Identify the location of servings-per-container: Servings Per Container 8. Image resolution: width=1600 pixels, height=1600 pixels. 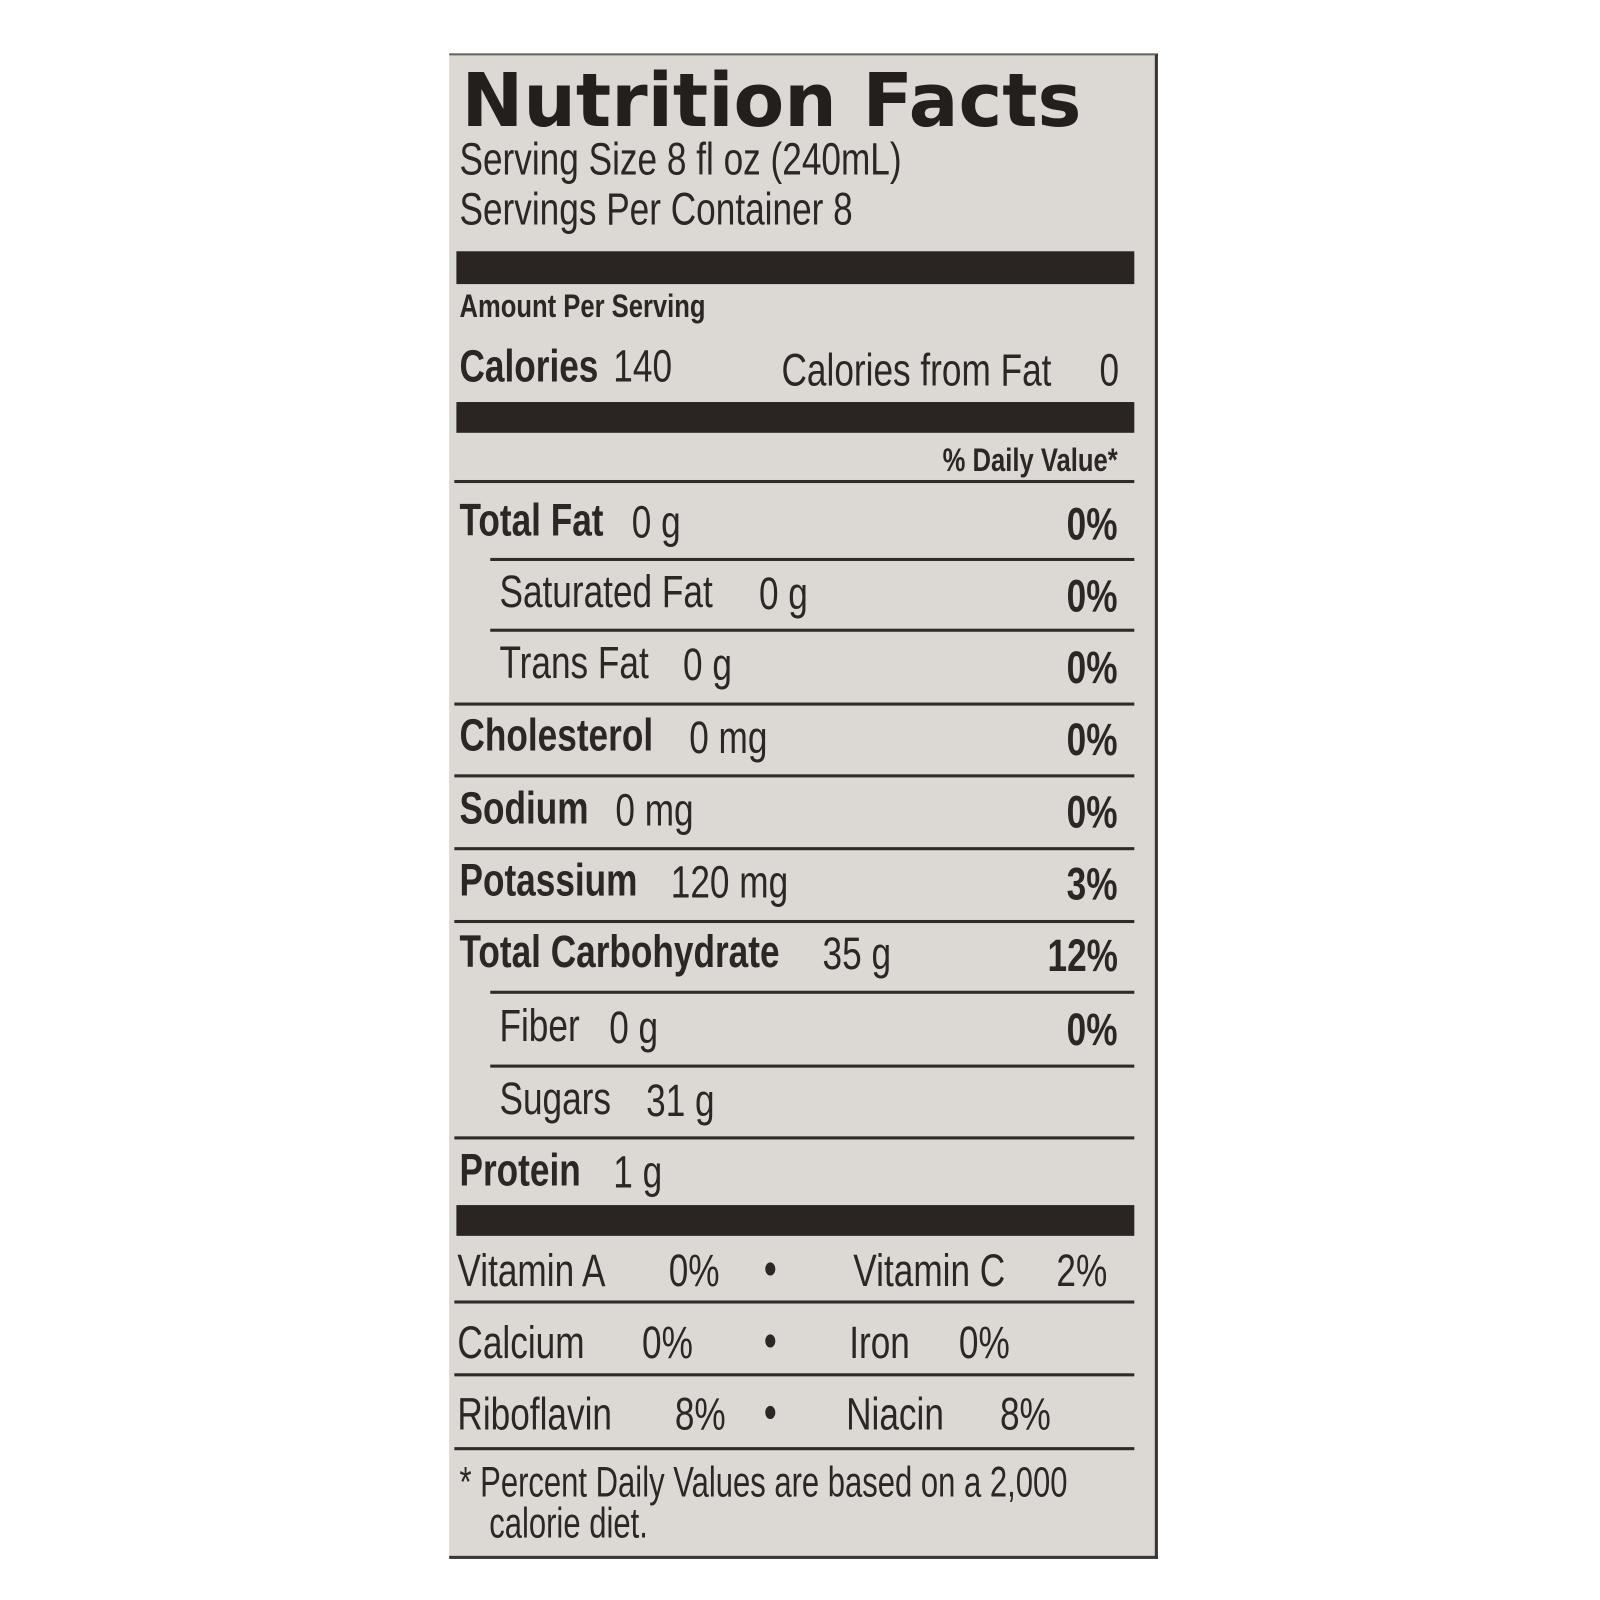
(656, 209).